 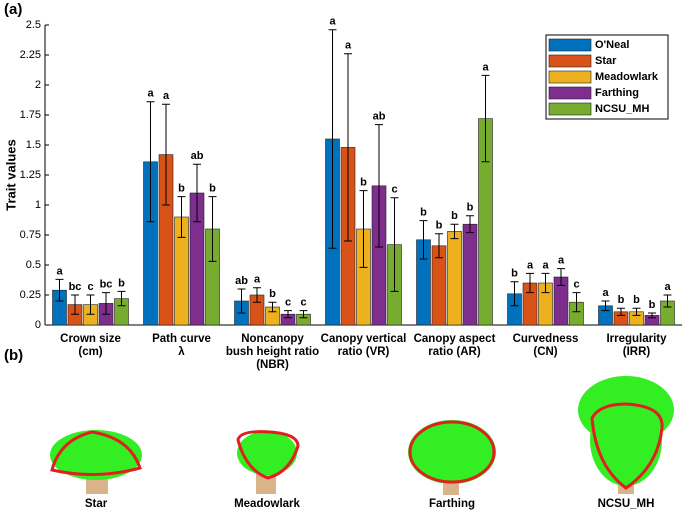 I want to click on tree-label: Star, so click(x=96, y=504).